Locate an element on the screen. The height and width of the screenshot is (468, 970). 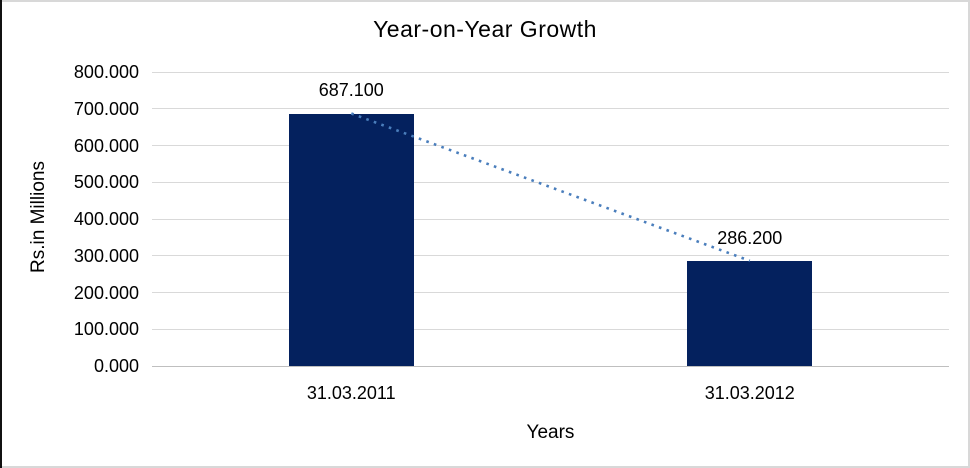
y-tick-label: 700.000 is located at coordinates (106, 108).